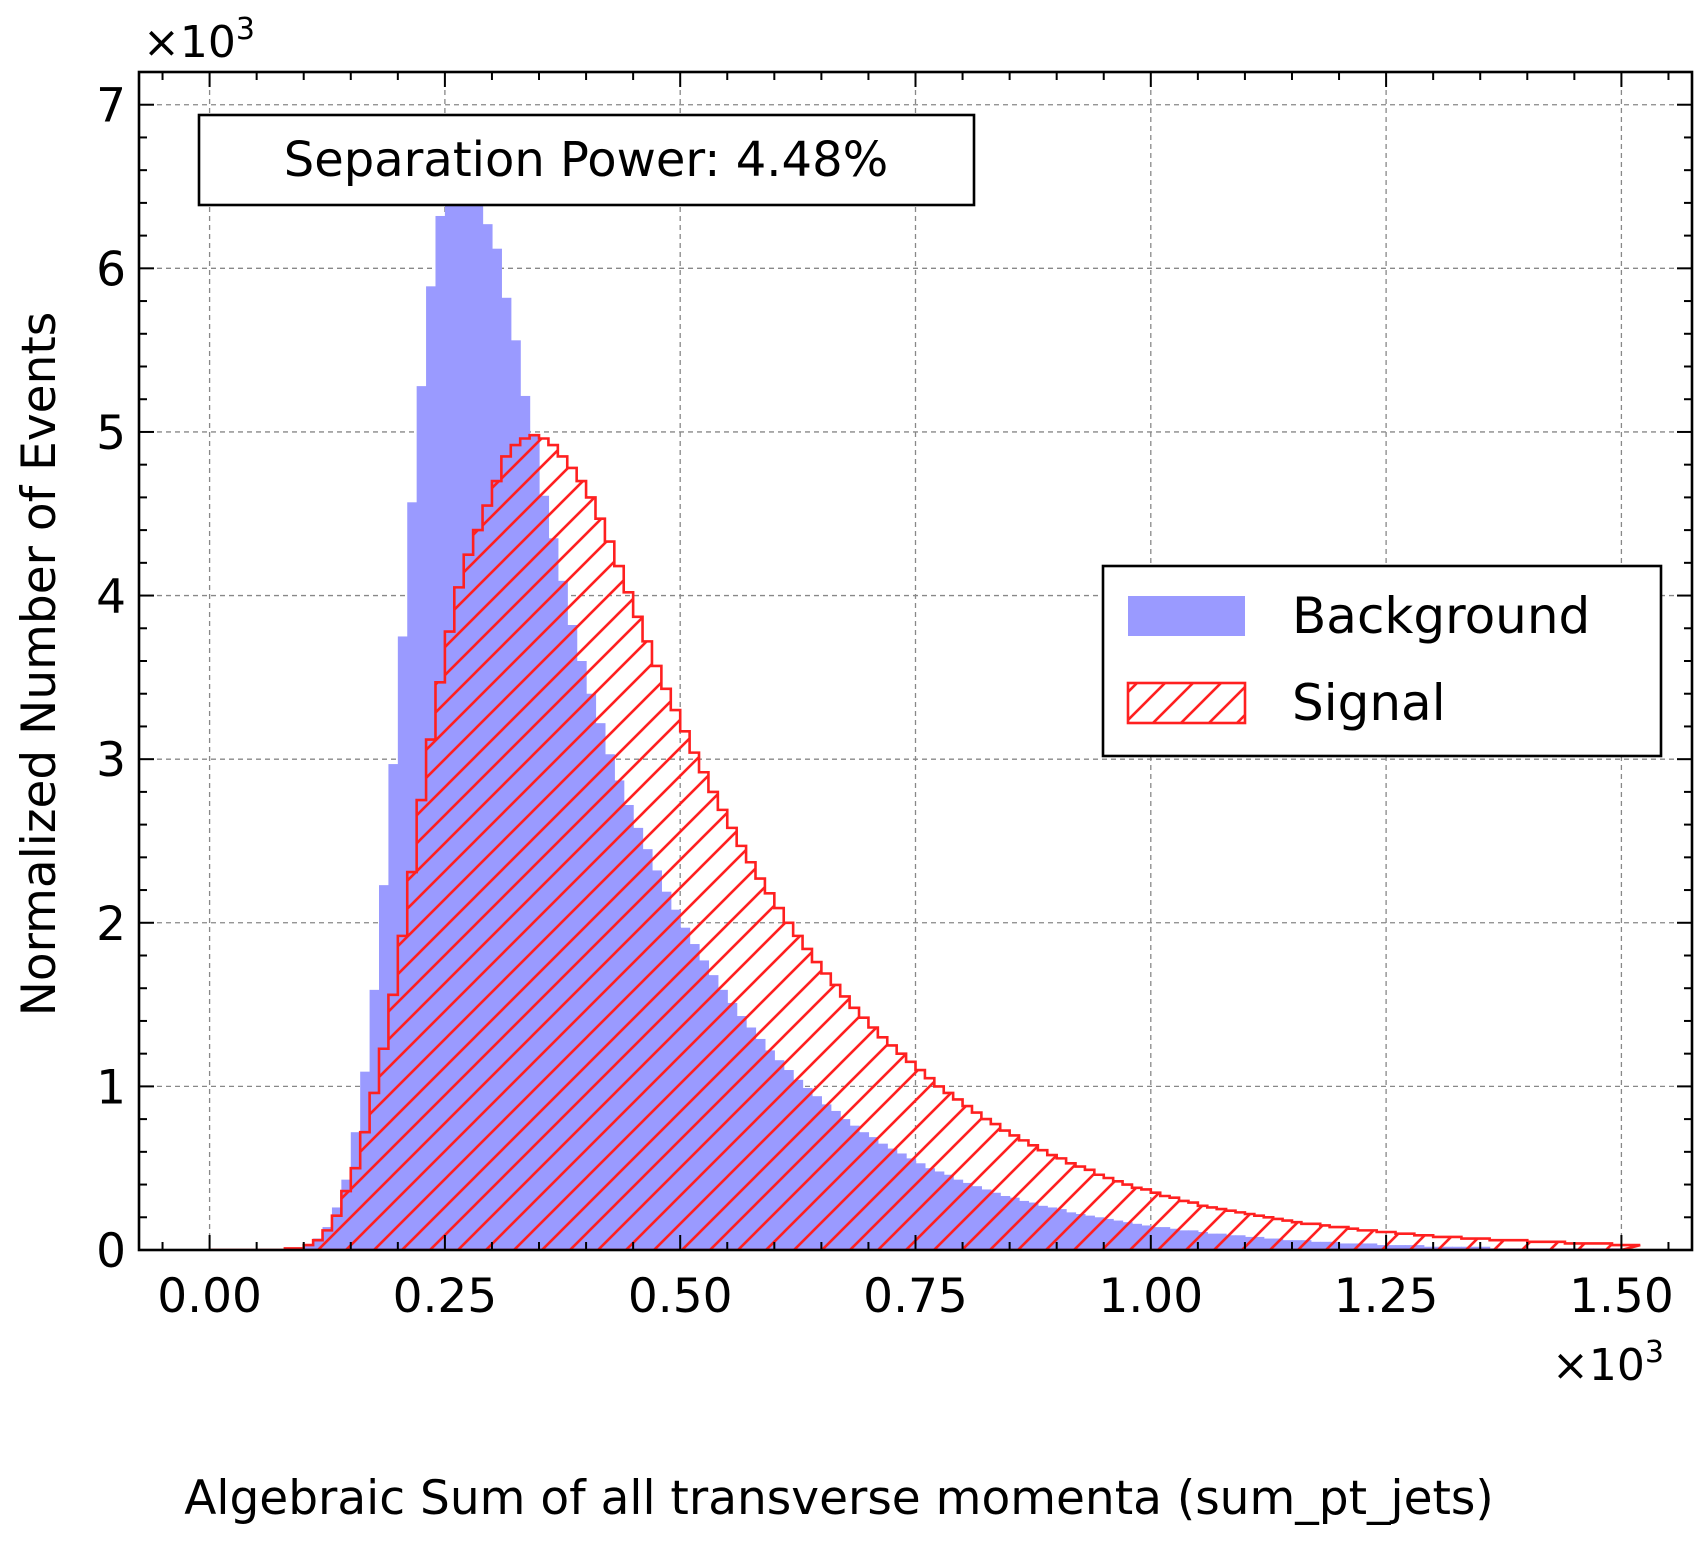 The image size is (1703, 1541). What do you see at coordinates (111, 1251) in the screenshot?
I see `y-tick-label: 0` at bounding box center [111, 1251].